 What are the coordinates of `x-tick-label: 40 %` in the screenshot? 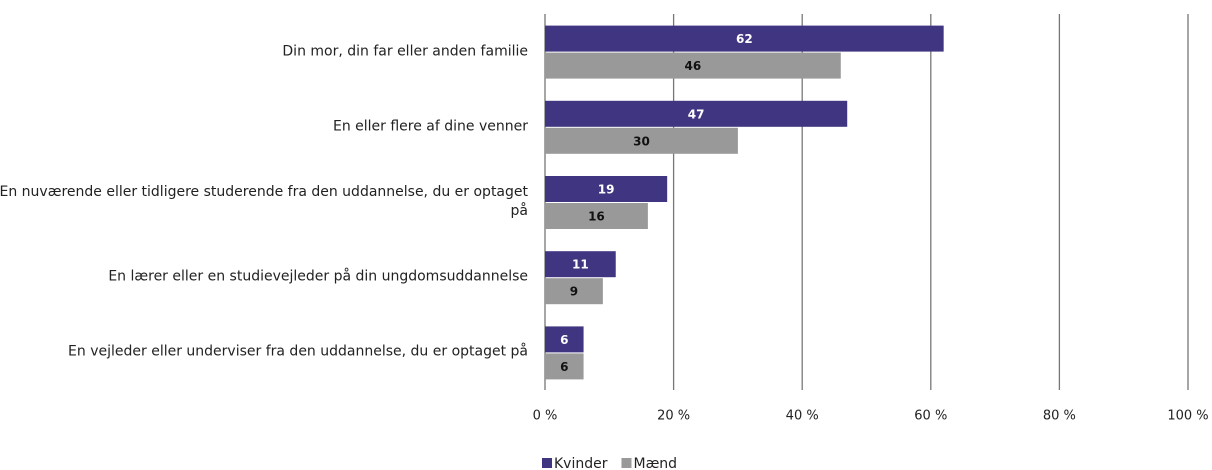 It's located at (802, 416).